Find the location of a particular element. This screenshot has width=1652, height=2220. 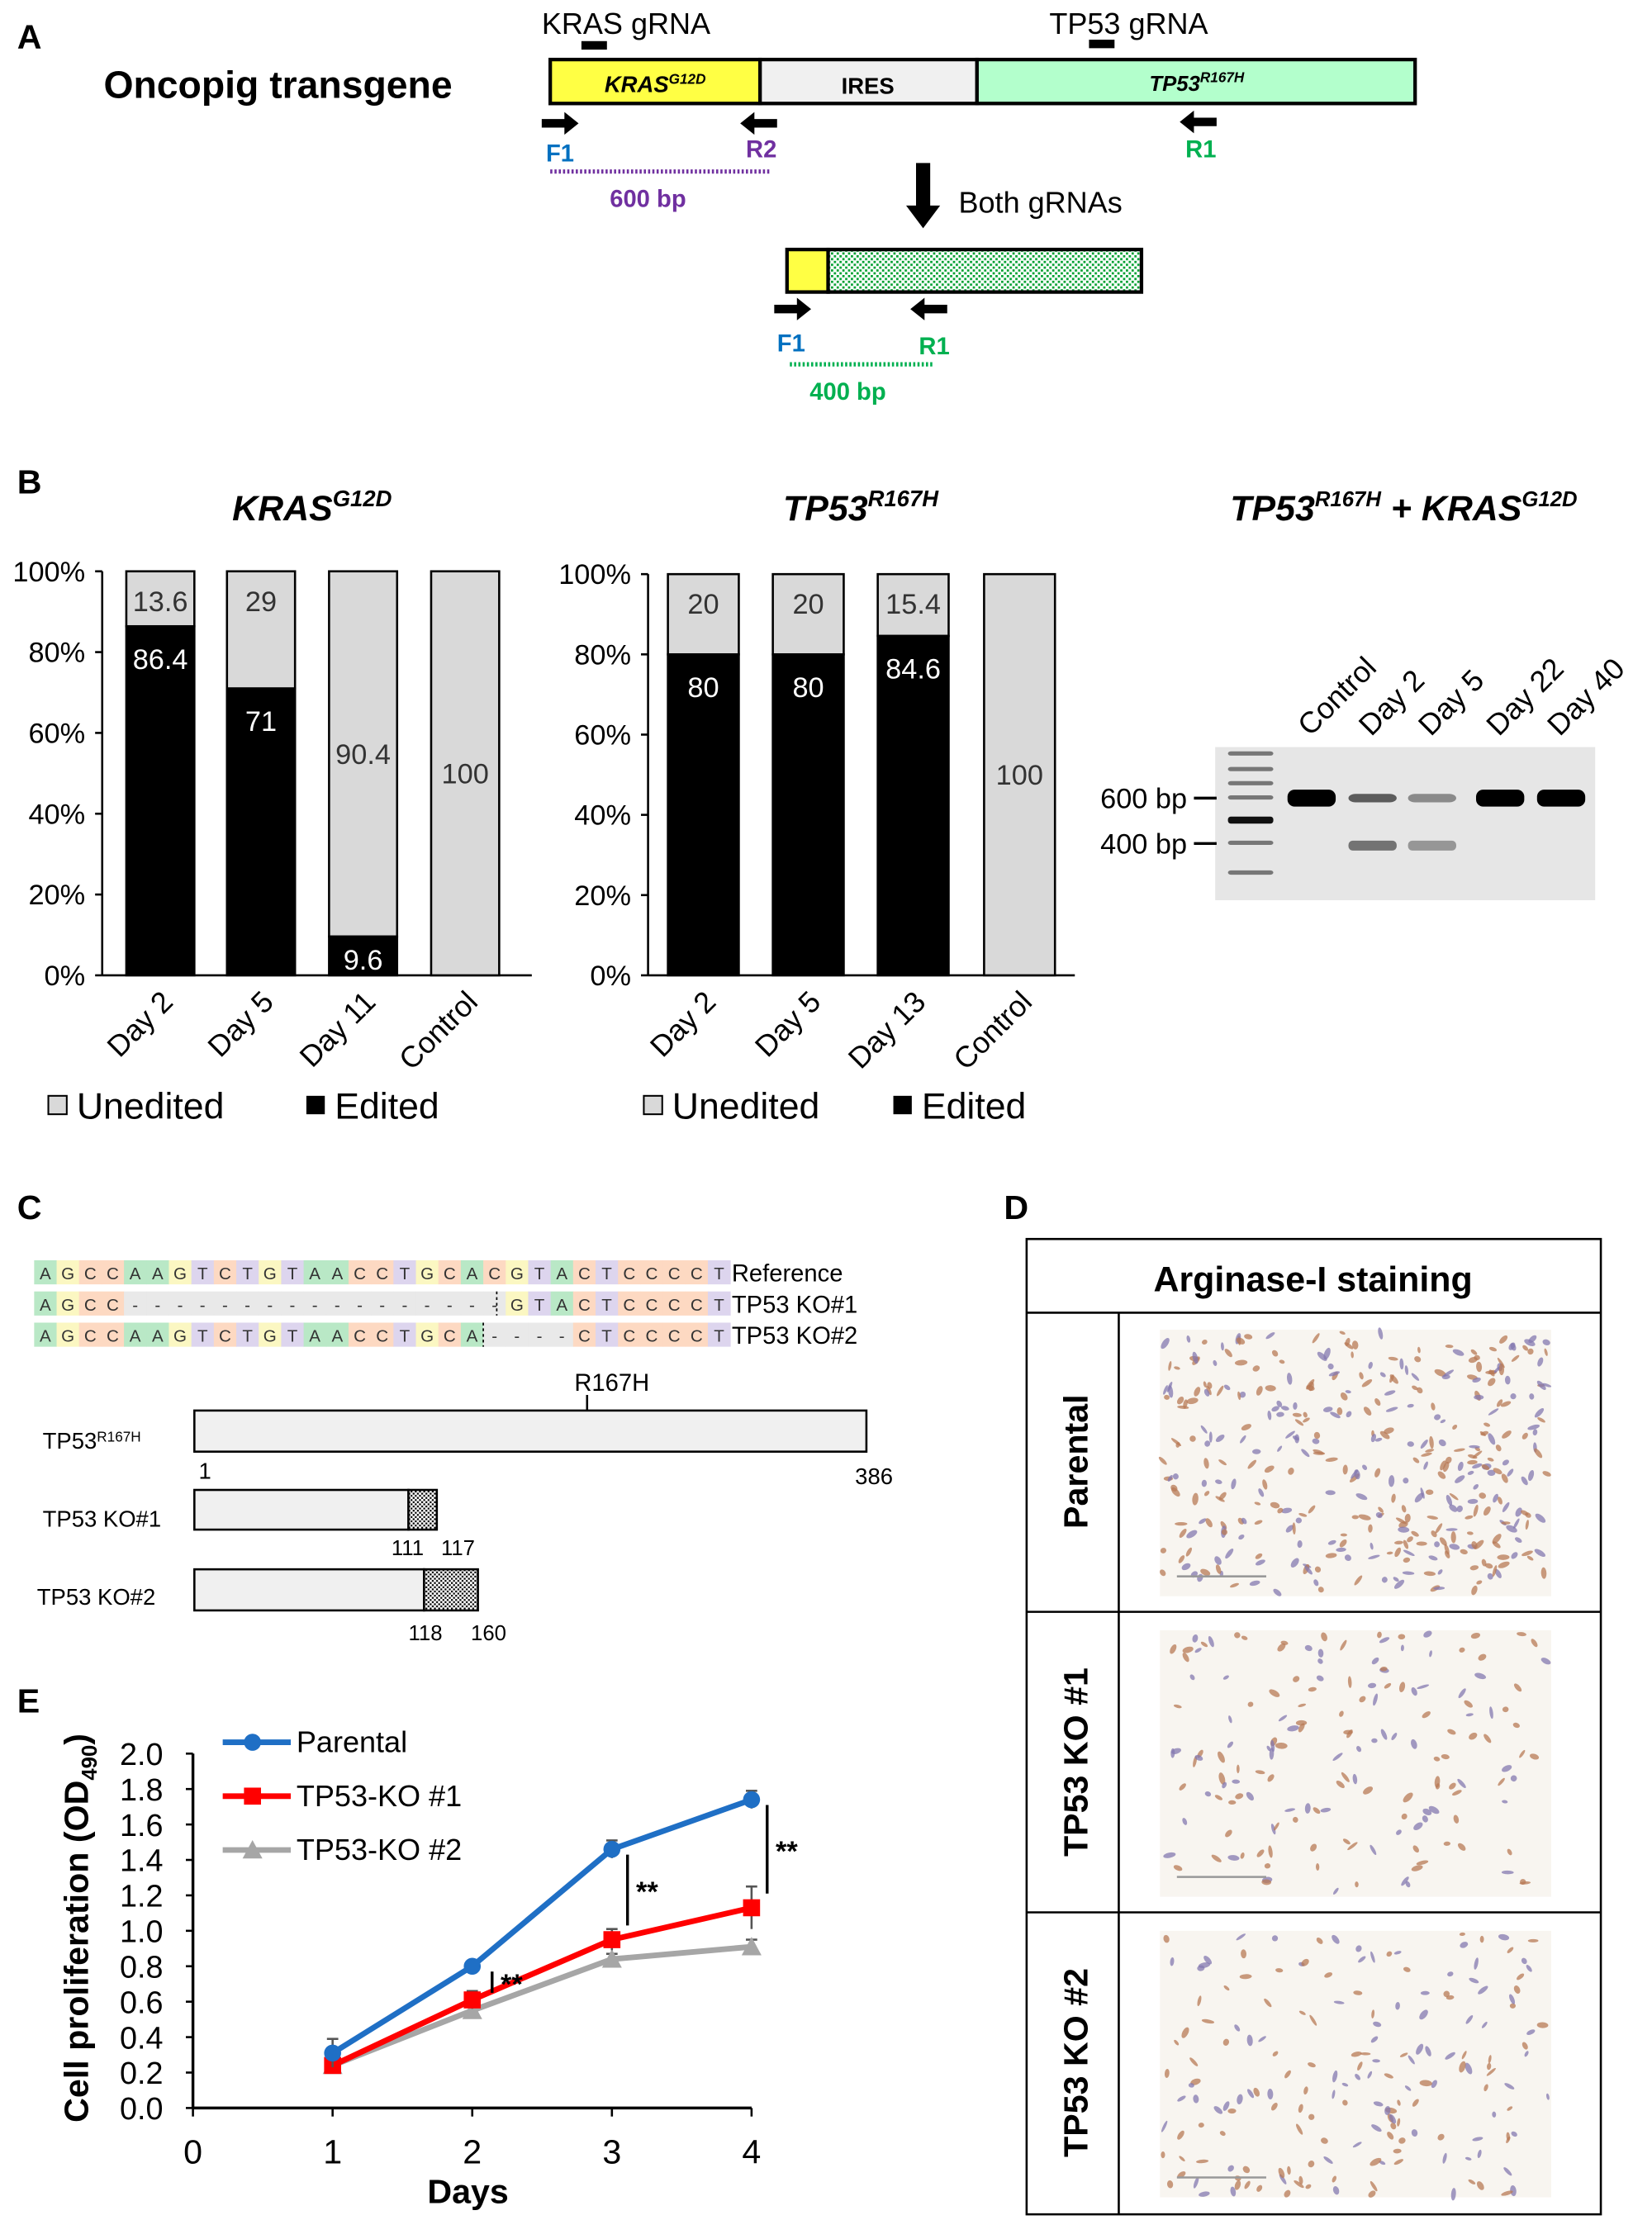

protein-end: 386 is located at coordinates (874, 1476).